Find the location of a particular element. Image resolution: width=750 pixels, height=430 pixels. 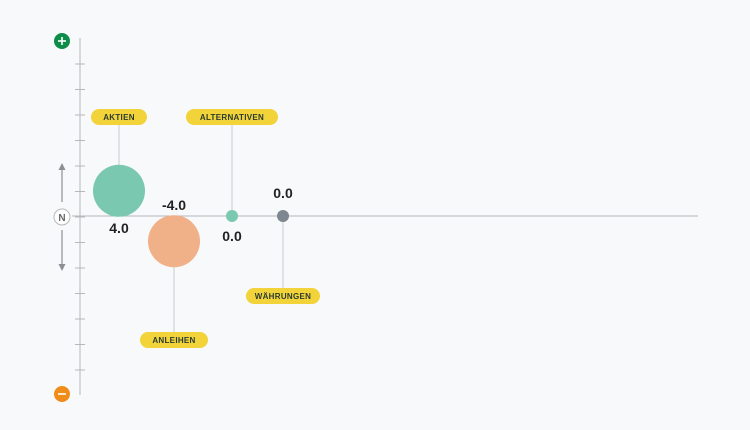

minus-circle-icon is located at coordinates (62, 394).